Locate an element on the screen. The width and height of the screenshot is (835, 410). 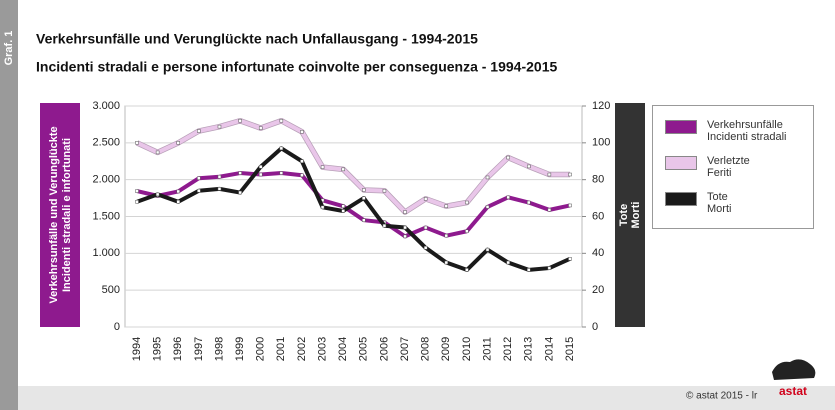
y2-tick-label: 100 is located at coordinates (601, 143).